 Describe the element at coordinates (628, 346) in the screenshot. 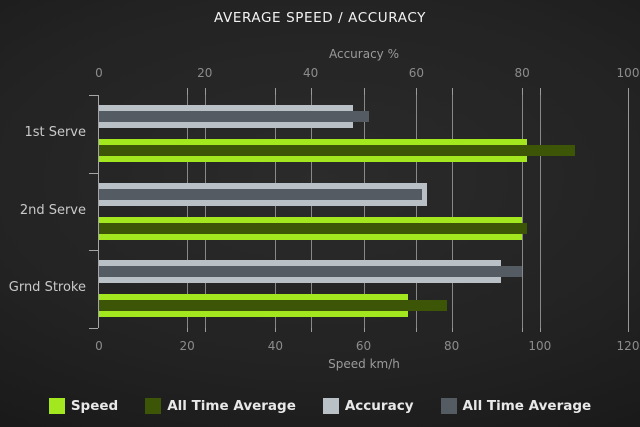

I see `bottom-axis-tick-label: 120` at that location.